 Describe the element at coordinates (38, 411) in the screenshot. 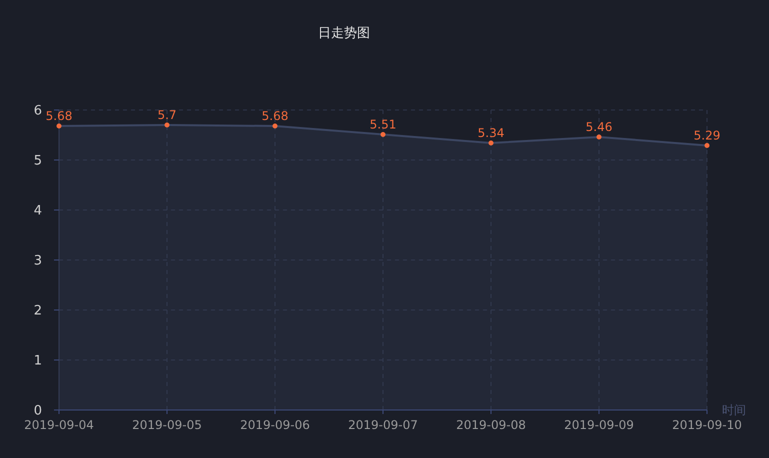

I see `y-tick-label: 0` at that location.